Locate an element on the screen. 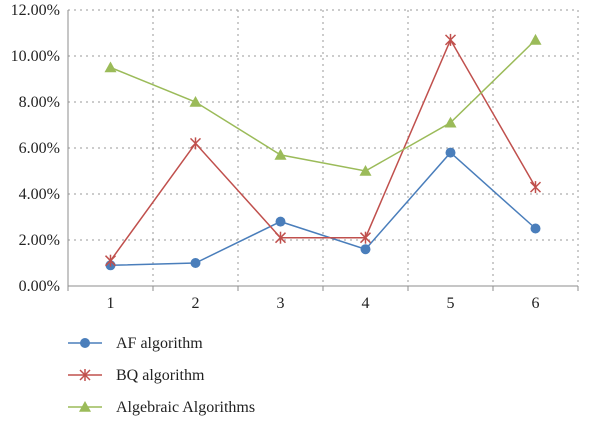 The width and height of the screenshot is (600, 421). legend-item: AF algorithm is located at coordinates (135, 343).